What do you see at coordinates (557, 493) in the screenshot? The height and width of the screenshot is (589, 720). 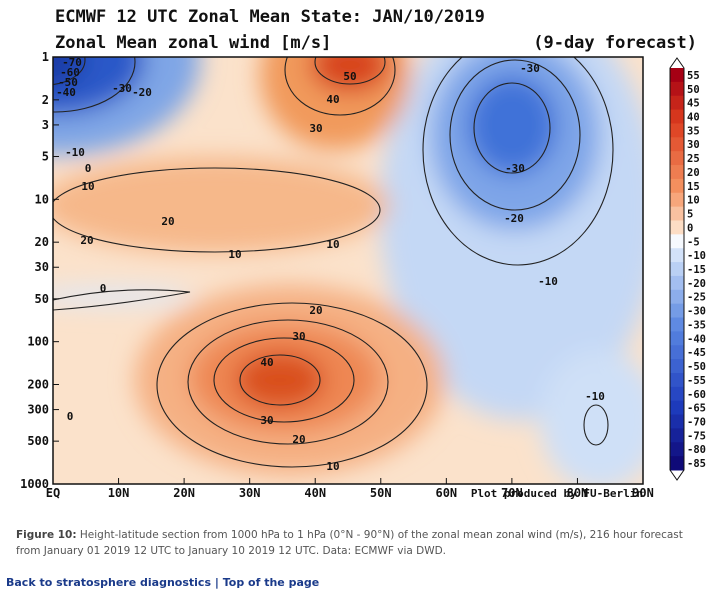 I see `credit: Plot produced by FU-Berlin` at bounding box center [557, 493].